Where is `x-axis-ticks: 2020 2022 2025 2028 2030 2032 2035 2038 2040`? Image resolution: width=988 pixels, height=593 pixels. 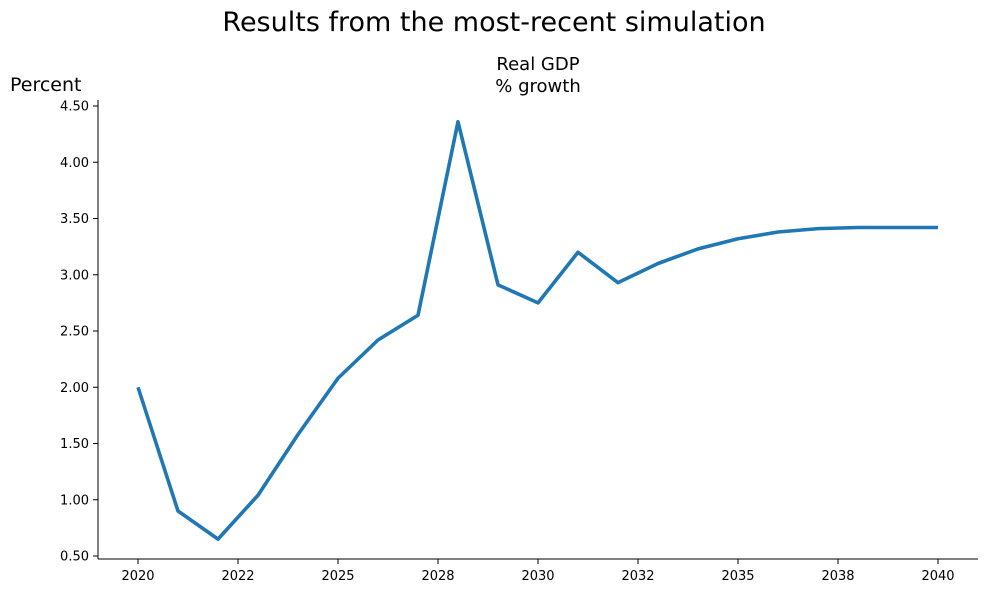
x-axis-ticks: 2020 2022 2025 2028 2030 2032 2035 2038 2040 is located at coordinates (537, 571).